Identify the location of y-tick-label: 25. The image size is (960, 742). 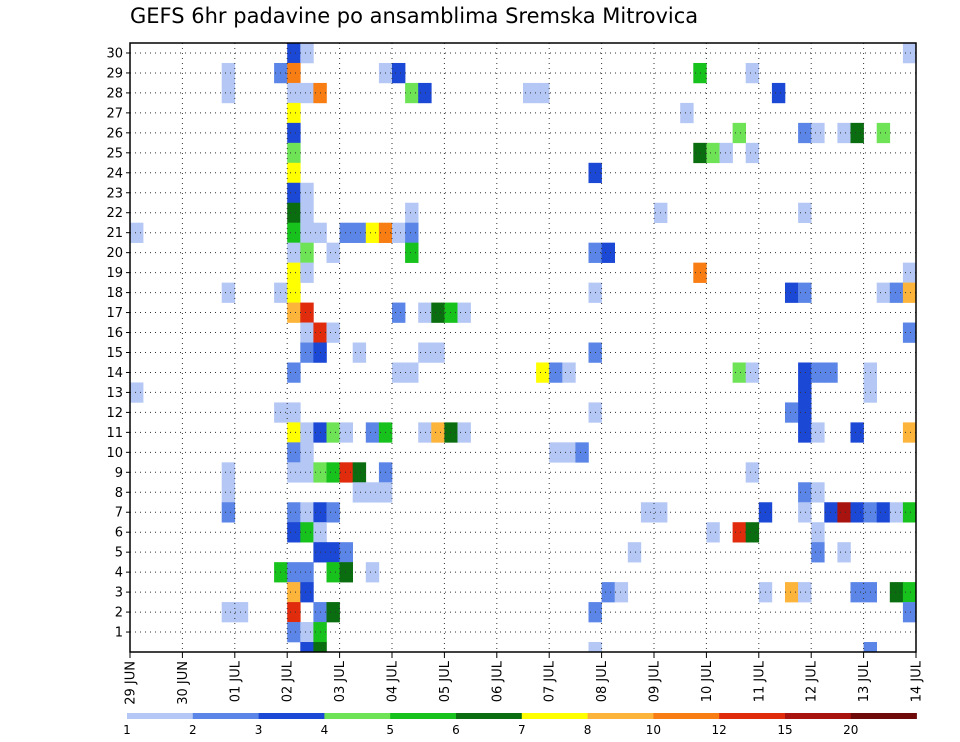
(114, 153).